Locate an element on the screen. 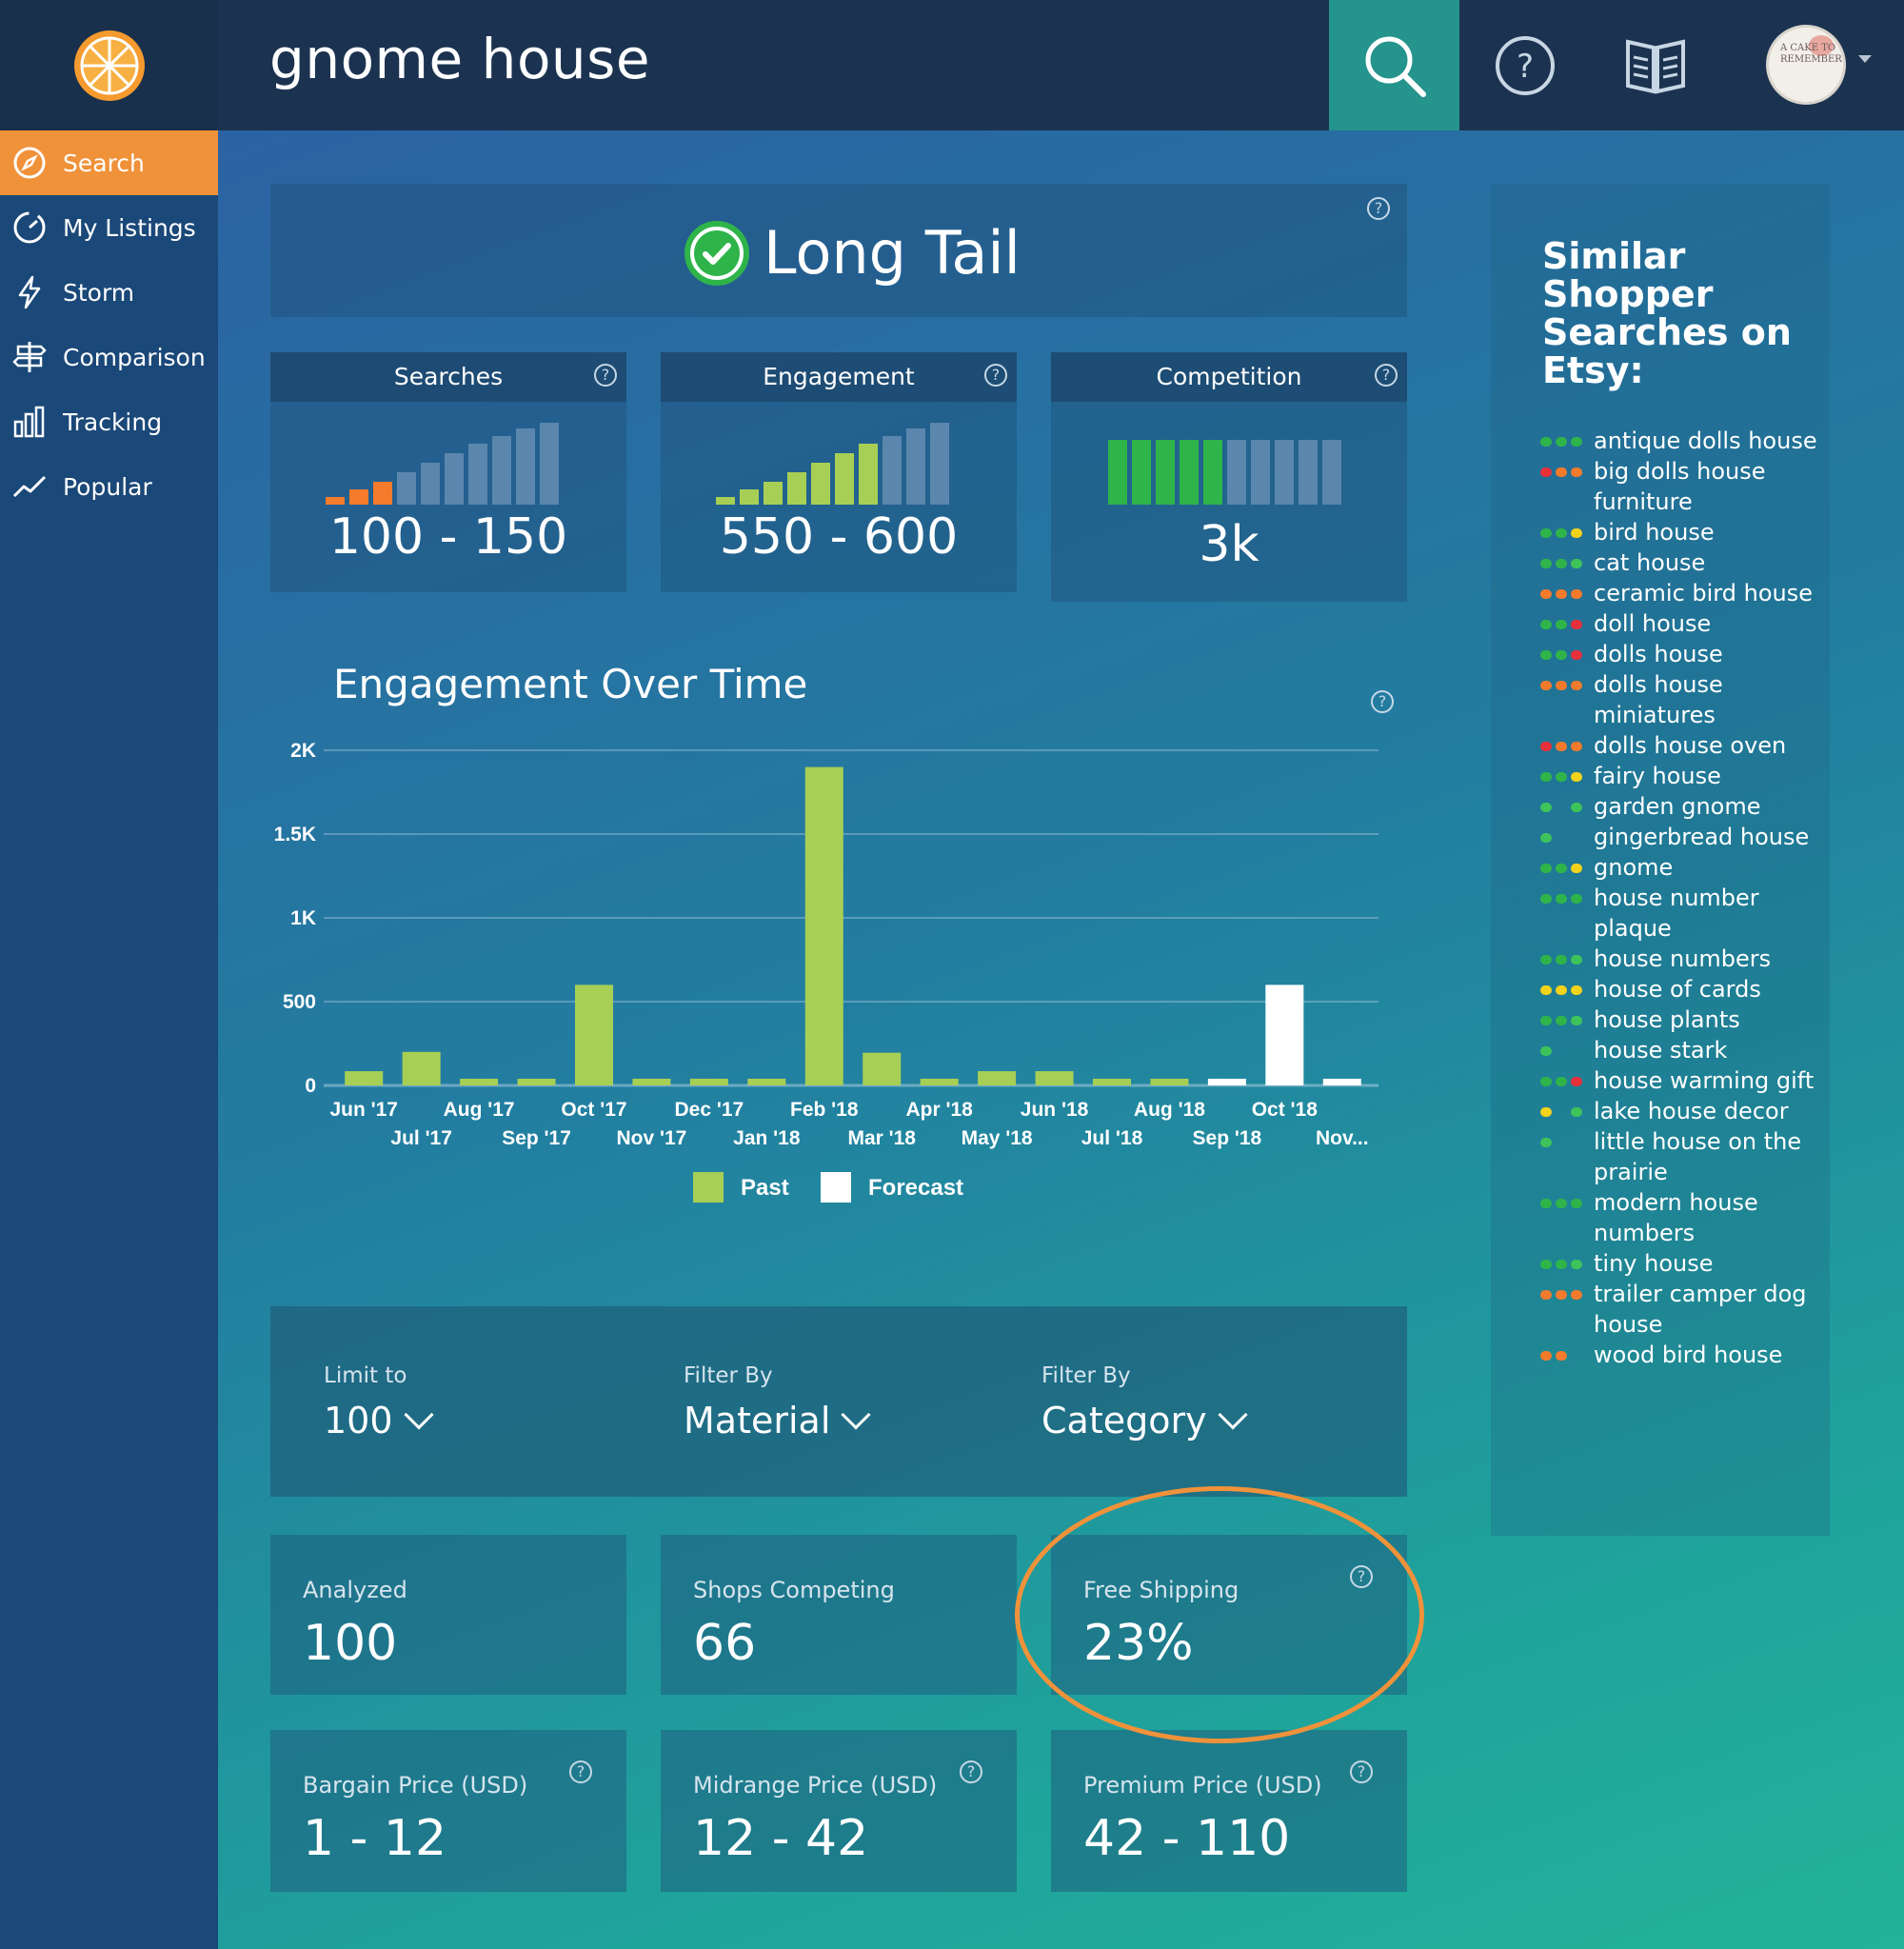 This screenshot has width=1904, height=1949. avatar: A CAKE TO REMEMBER is located at coordinates (1806, 65).